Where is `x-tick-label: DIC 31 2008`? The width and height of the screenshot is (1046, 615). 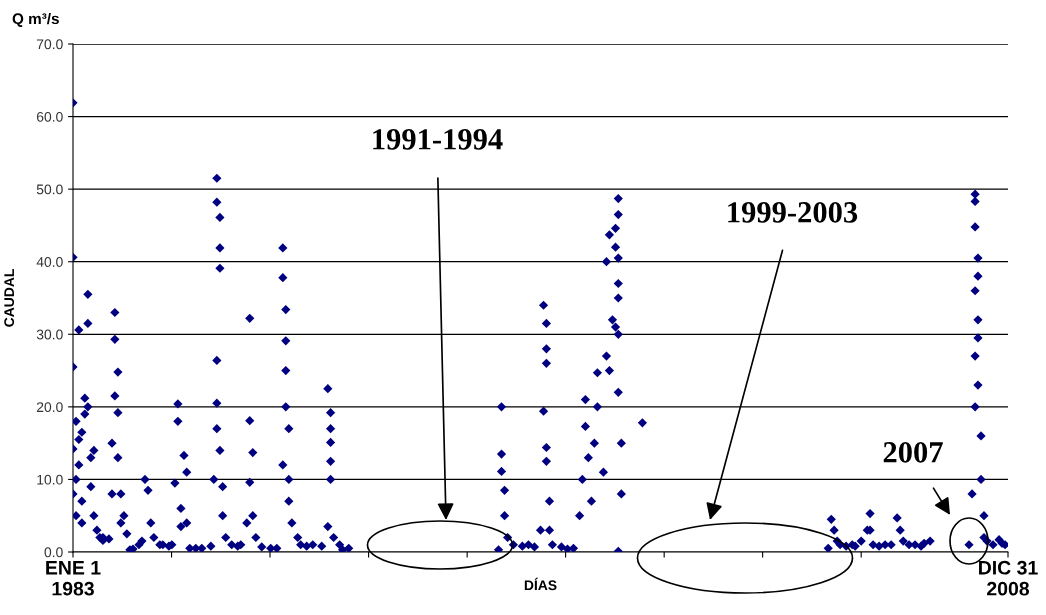
x-tick-label: DIC 31 2008 is located at coordinates (1008, 578).